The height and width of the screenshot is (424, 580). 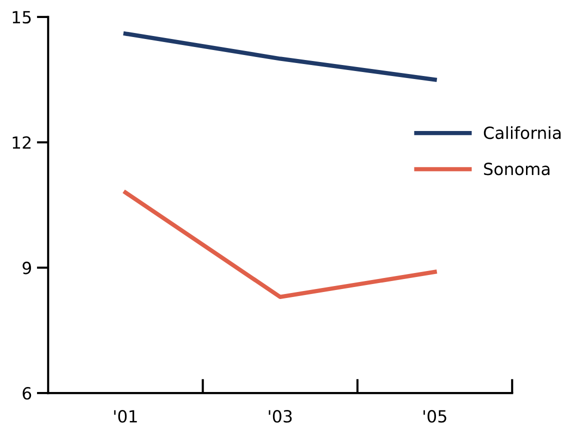 I want to click on legend-label: California, so click(x=522, y=133).